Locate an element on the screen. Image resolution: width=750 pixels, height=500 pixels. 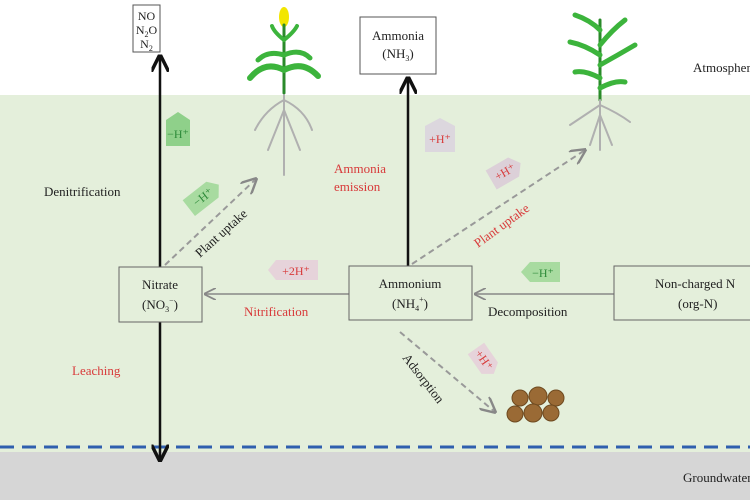
nitrate-name: Nitrate is located at coordinates (160, 284).